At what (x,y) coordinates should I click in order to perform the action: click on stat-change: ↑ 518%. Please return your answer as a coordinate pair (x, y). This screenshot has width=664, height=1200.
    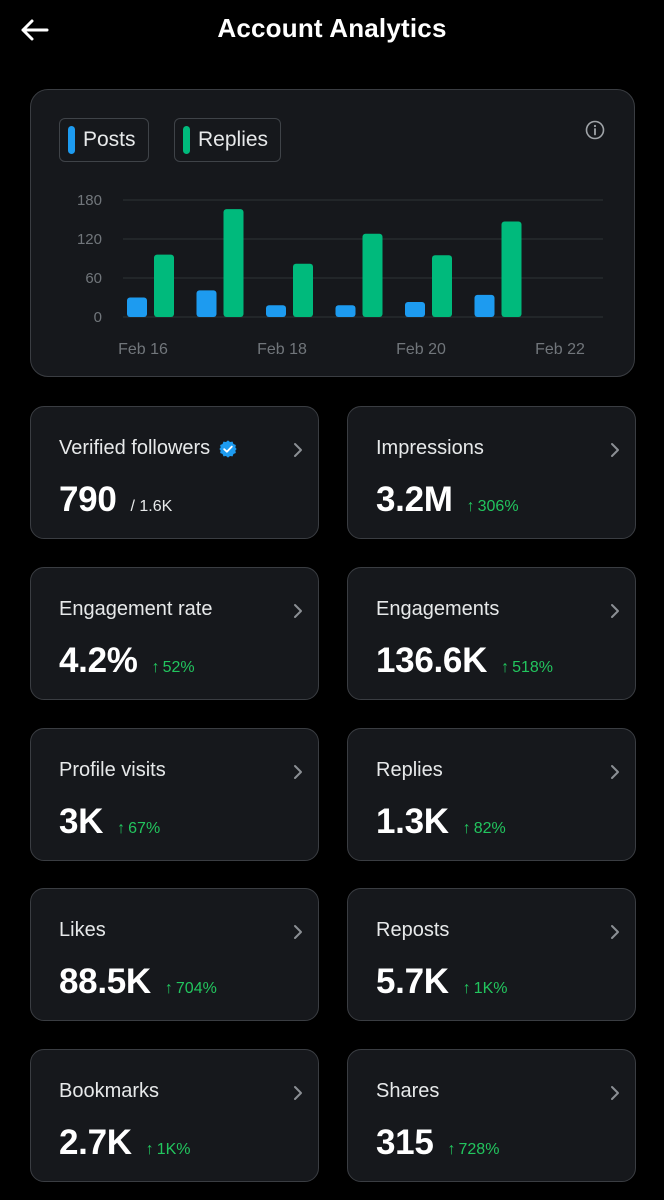
    Looking at the image, I should click on (527, 668).